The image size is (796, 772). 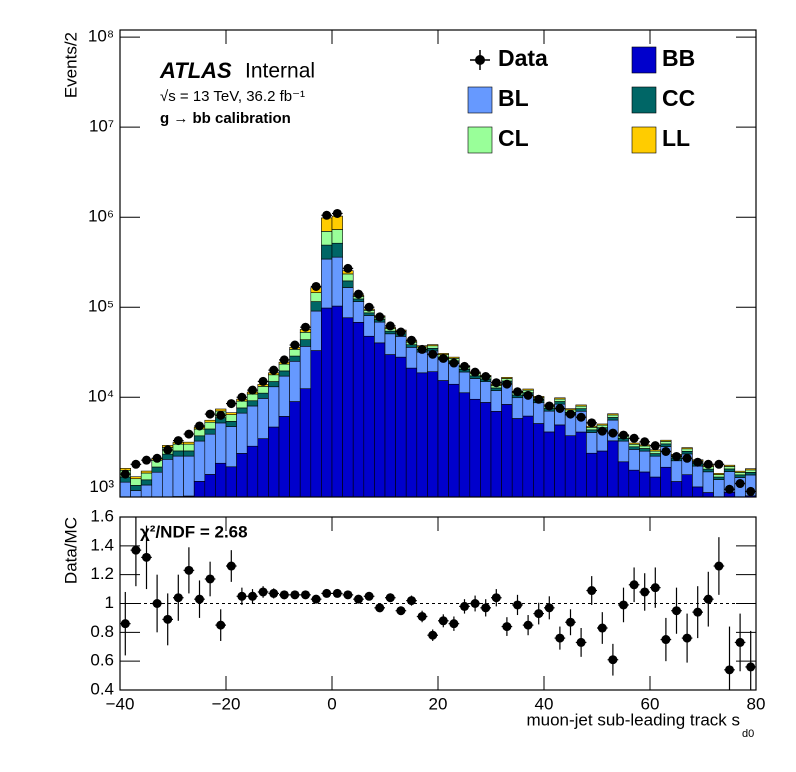 What do you see at coordinates (633, 719) in the screenshot?
I see `x-axis-title: muon-jet sub-leading track s` at bounding box center [633, 719].